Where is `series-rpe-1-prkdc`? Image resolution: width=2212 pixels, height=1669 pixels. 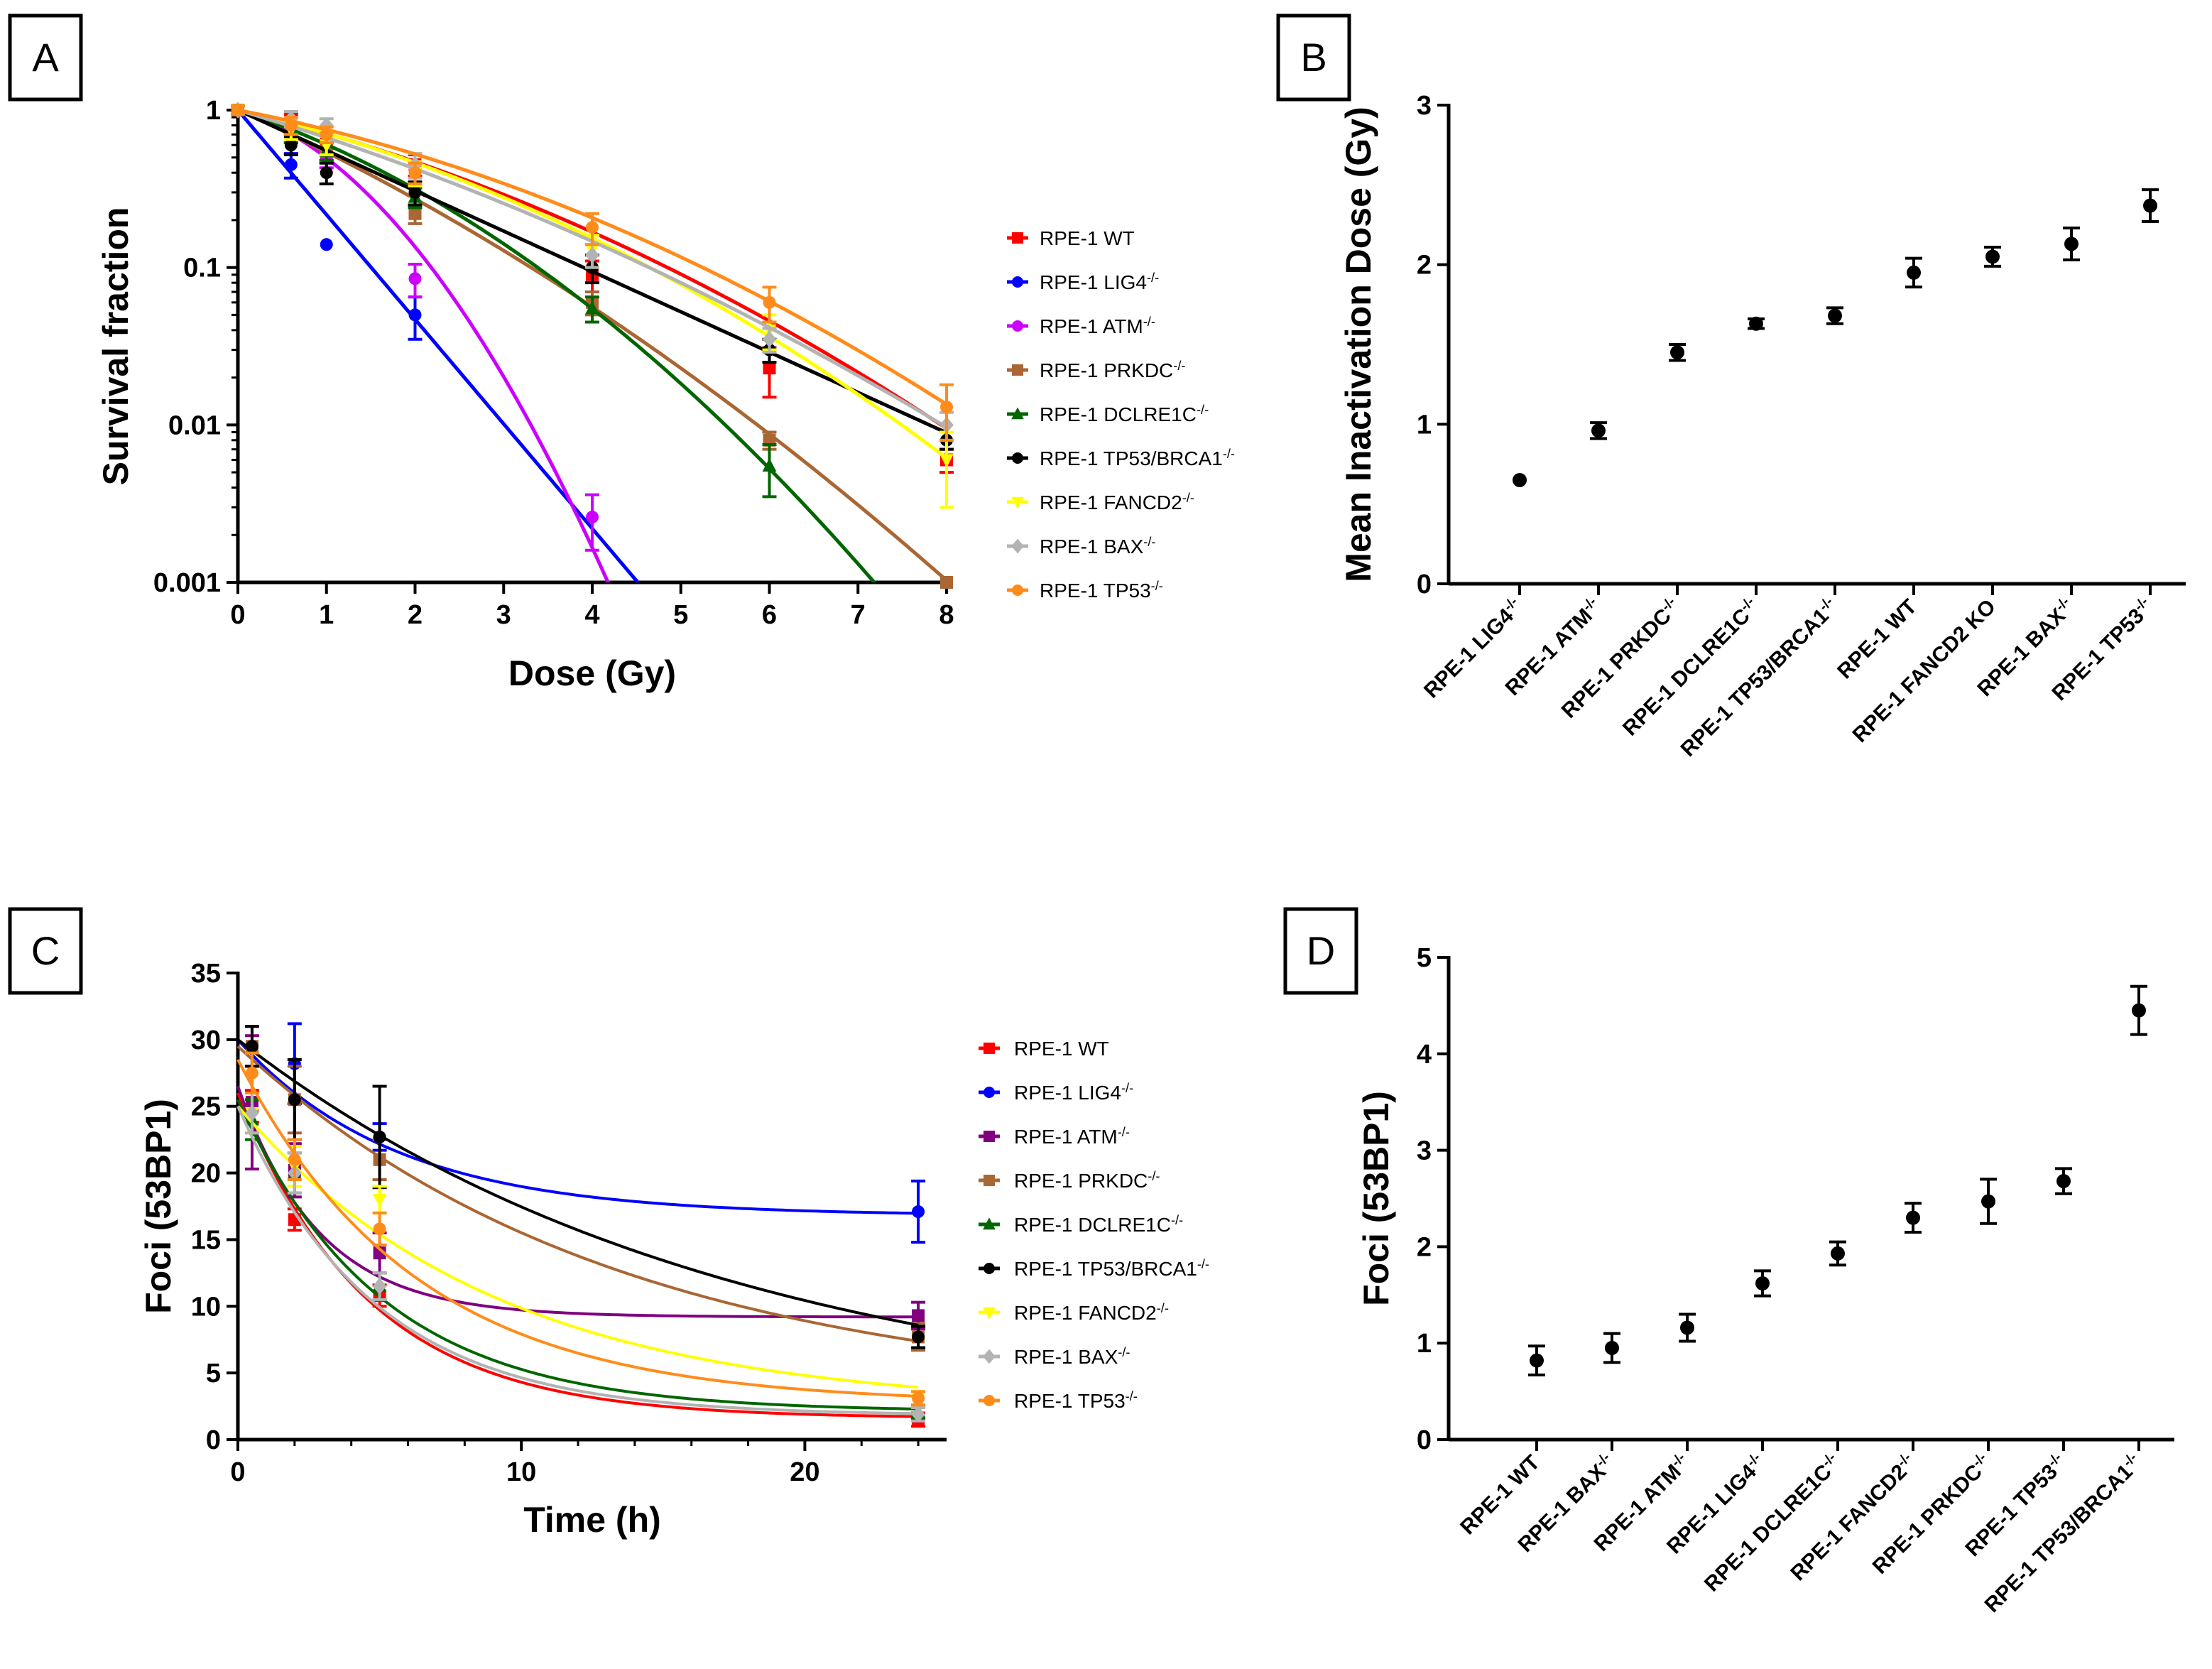
series-rpe-1-prkdc is located at coordinates (581, 1188).